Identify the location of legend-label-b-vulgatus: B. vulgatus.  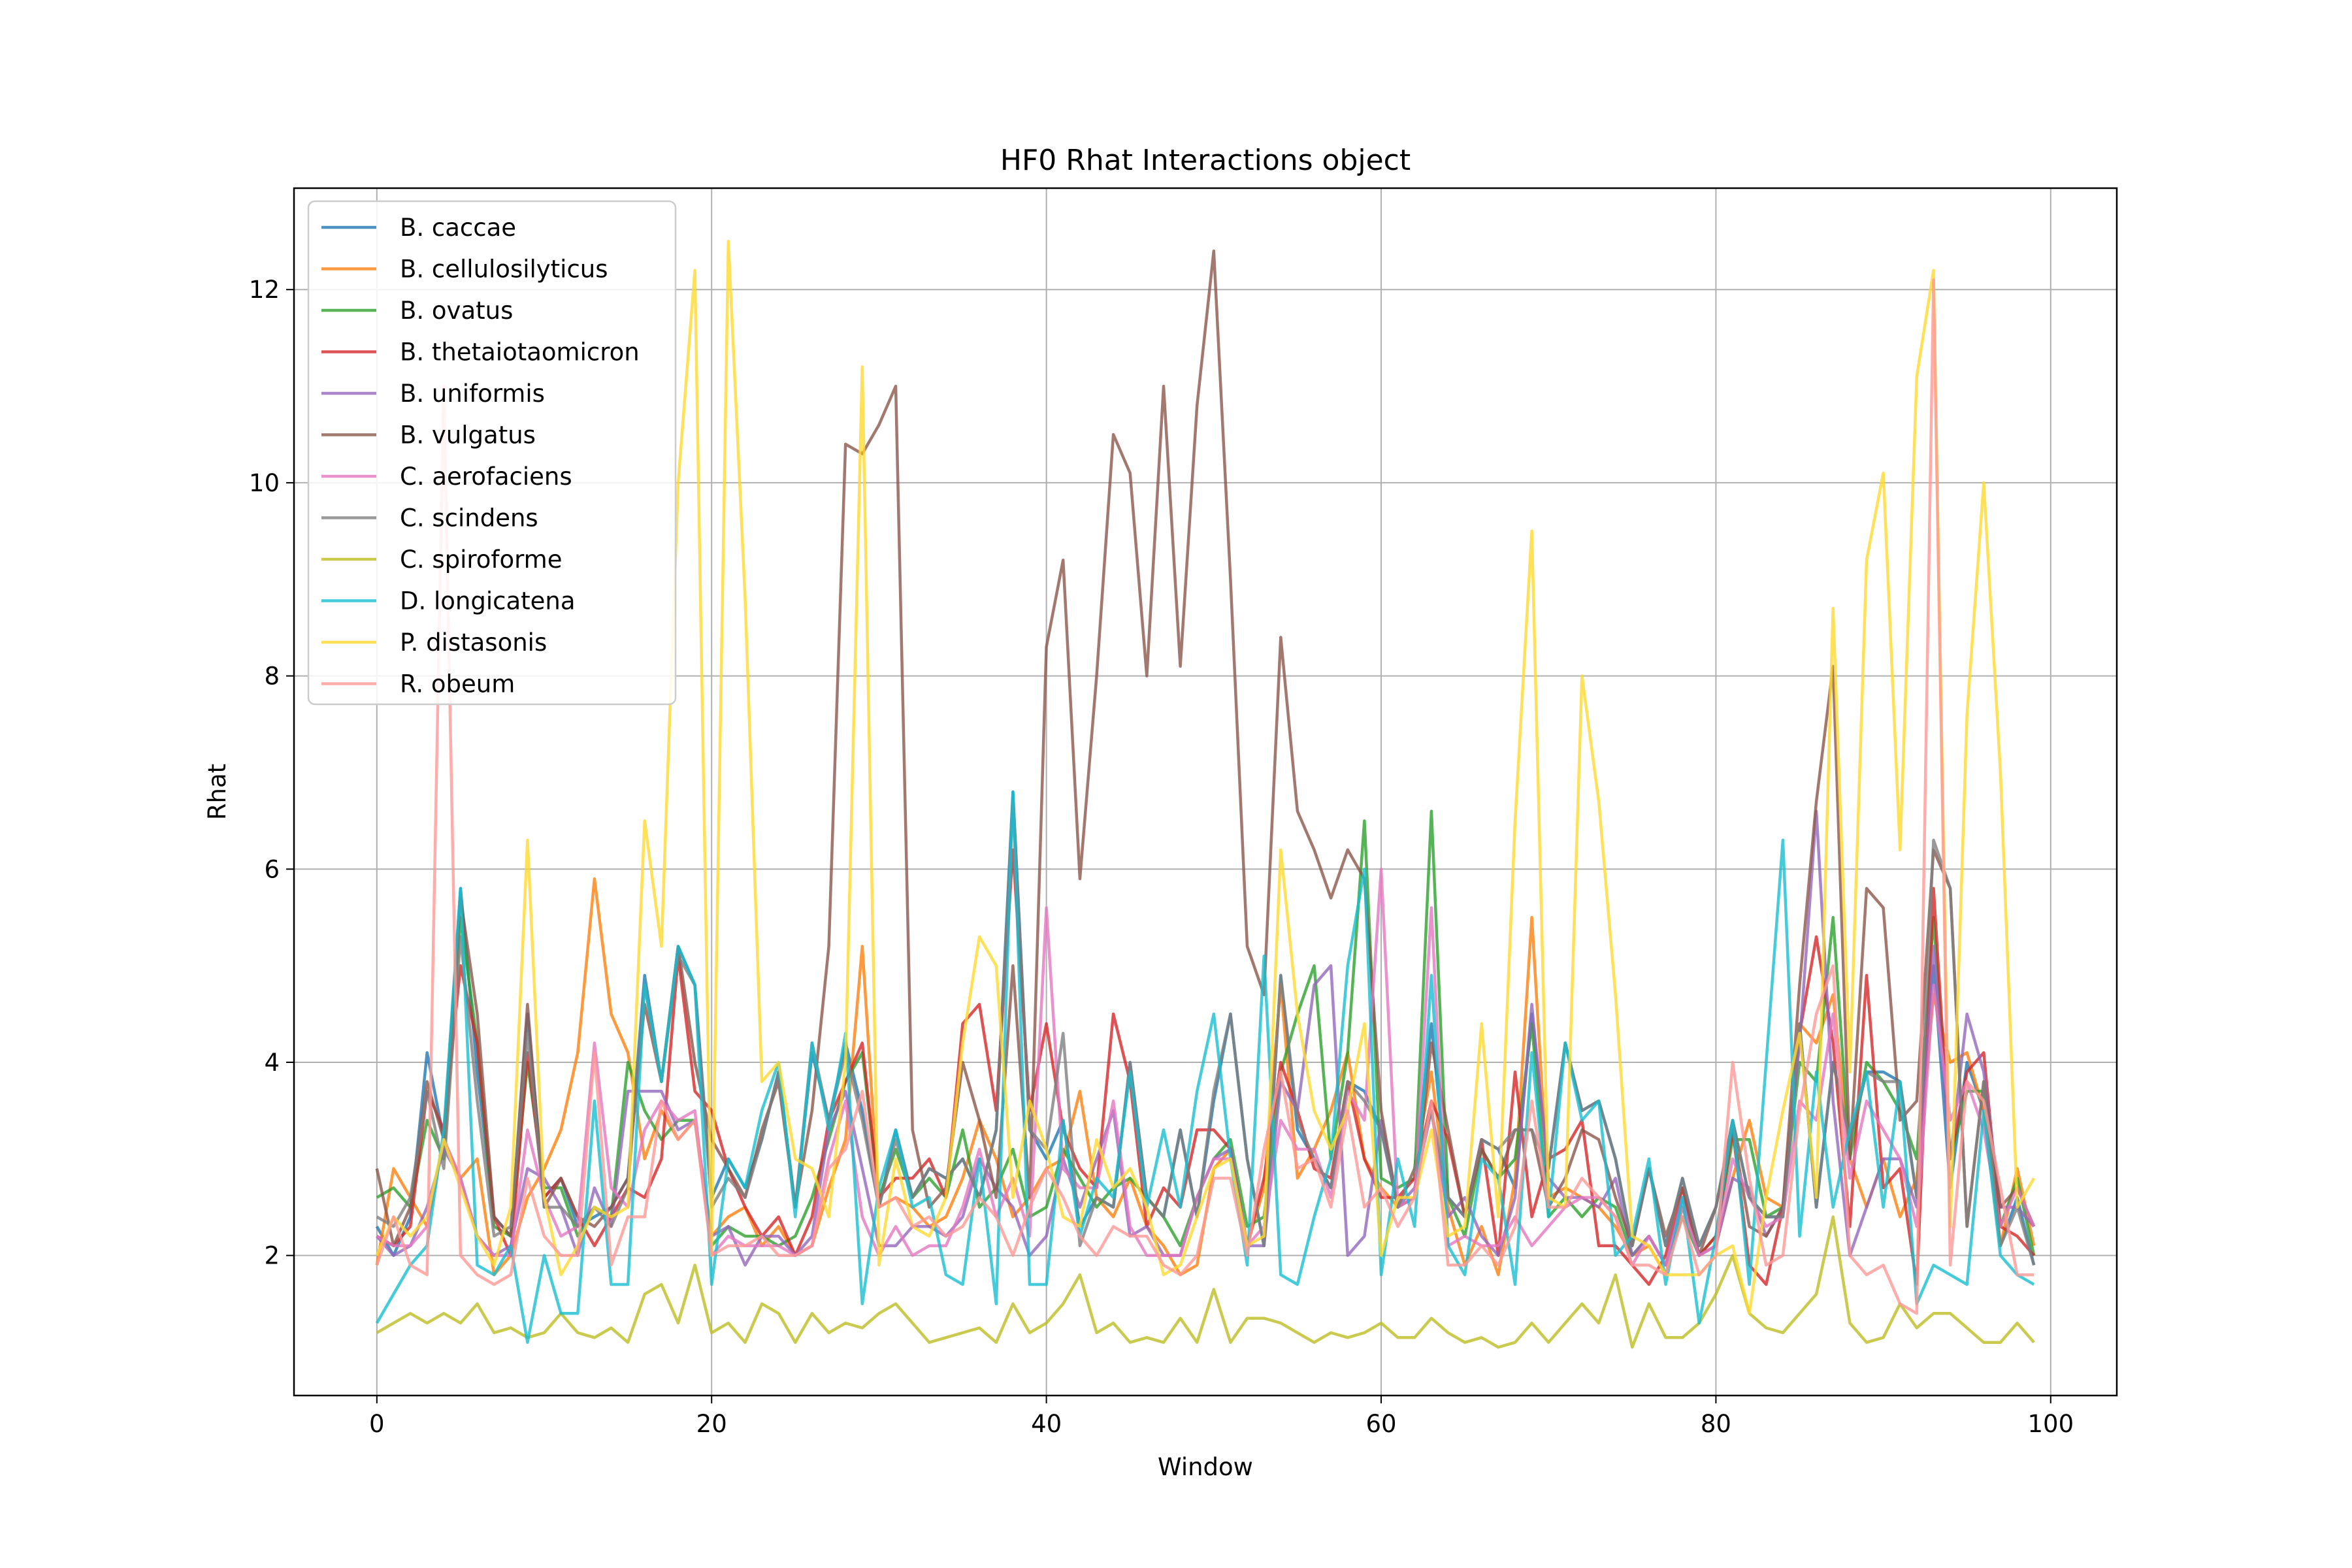
(468, 435).